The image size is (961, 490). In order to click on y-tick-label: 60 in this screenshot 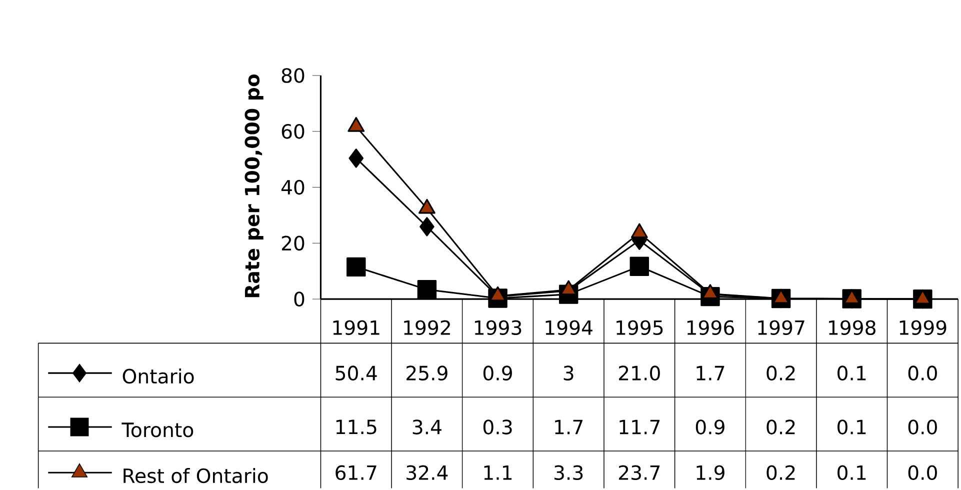, I will do `click(293, 131)`.